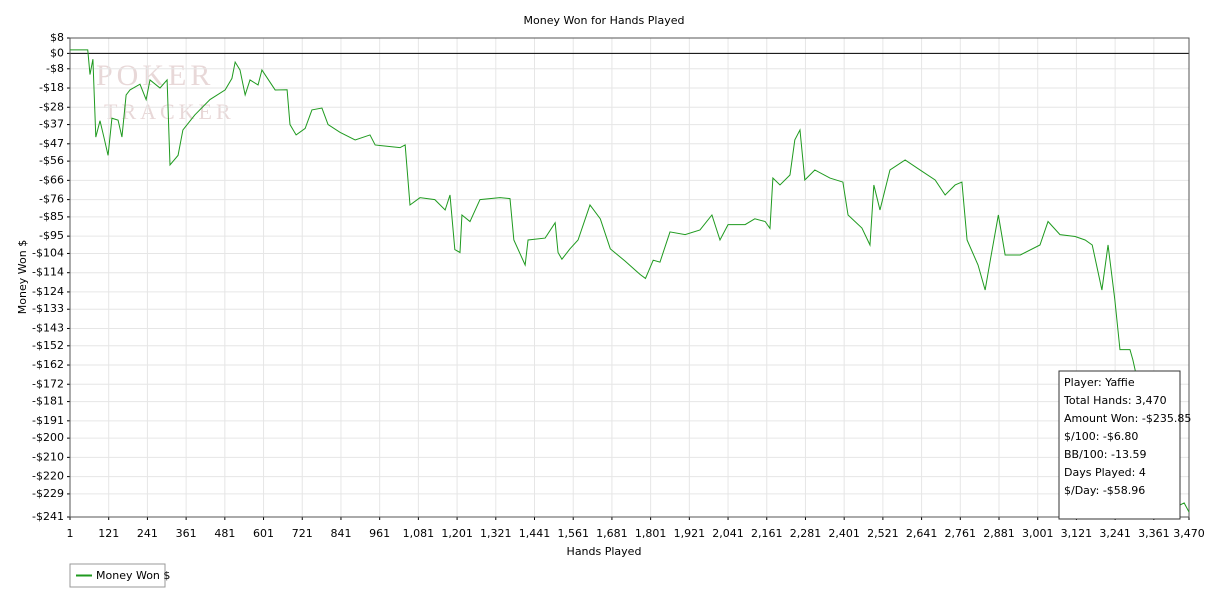 Image resolution: width=1210 pixels, height=602 pixels. What do you see at coordinates (48, 516) in the screenshot?
I see `y-tick-label: -$241` at bounding box center [48, 516].